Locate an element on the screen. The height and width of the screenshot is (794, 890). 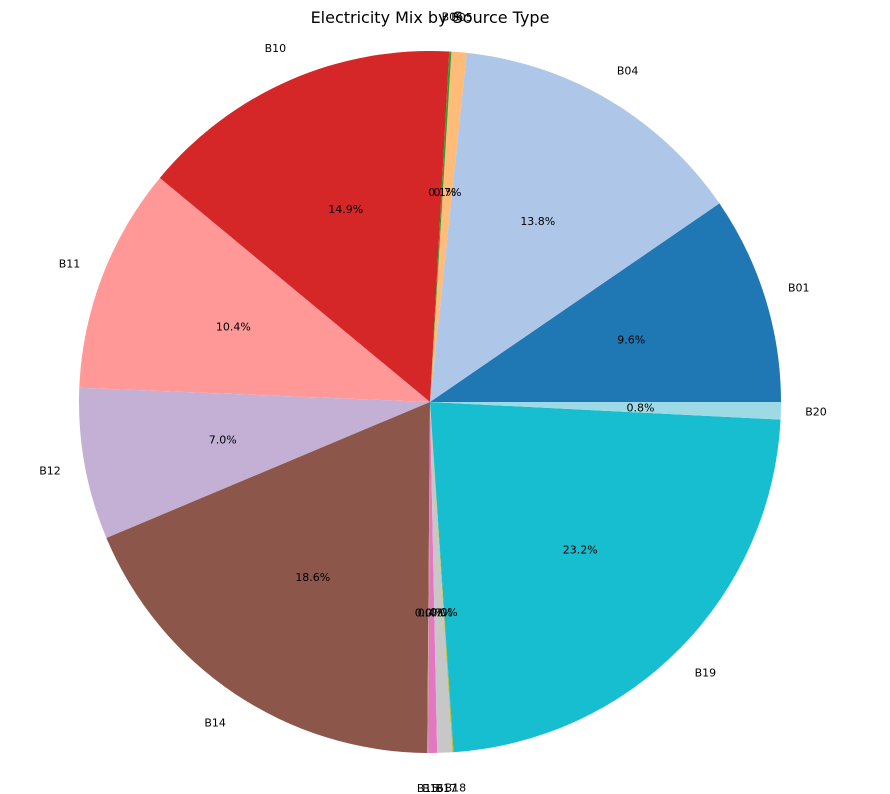
percent-label-b12: 7.0% is located at coordinates (223, 439).